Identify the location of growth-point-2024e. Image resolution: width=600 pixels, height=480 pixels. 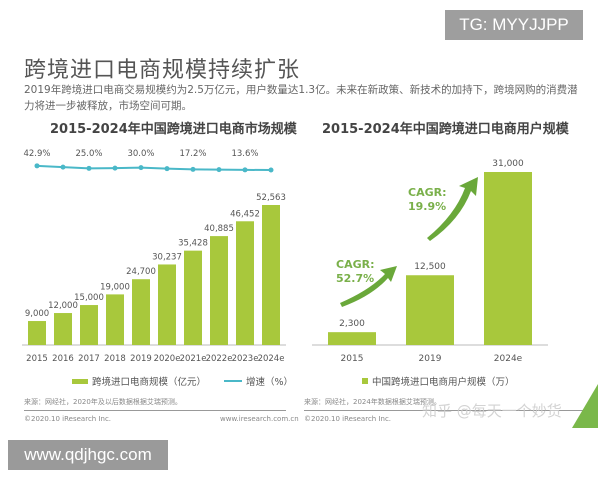
(271, 170).